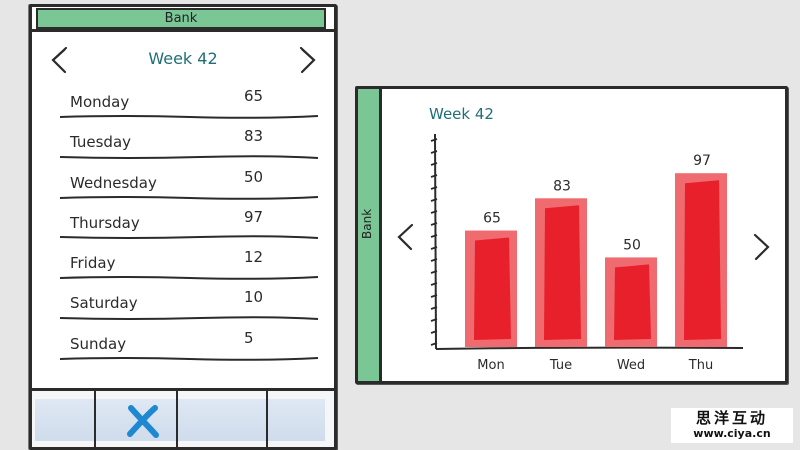  I want to click on x-tick-label: Thu, so click(700, 365).